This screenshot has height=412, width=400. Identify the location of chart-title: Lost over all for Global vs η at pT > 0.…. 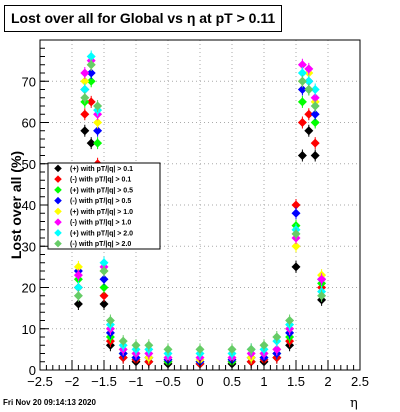
(143, 18).